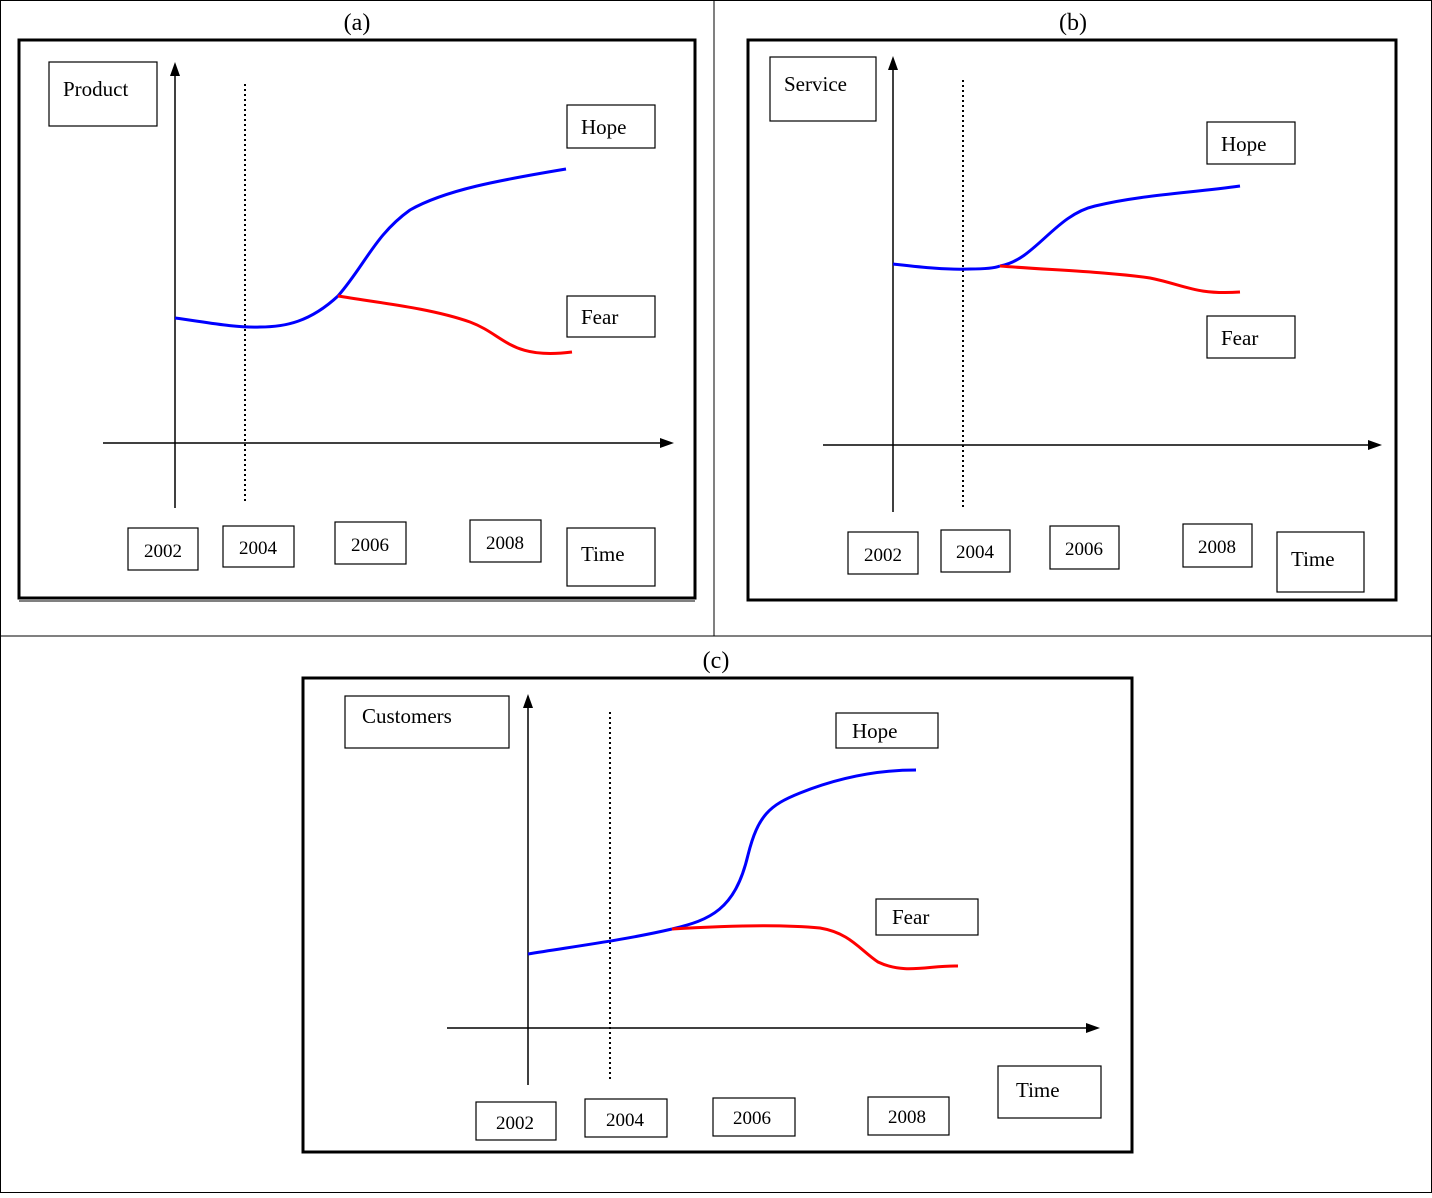 Image resolution: width=1432 pixels, height=1198 pixels. What do you see at coordinates (975, 552) in the screenshot?
I see `panel-b-year-2004: 2004` at bounding box center [975, 552].